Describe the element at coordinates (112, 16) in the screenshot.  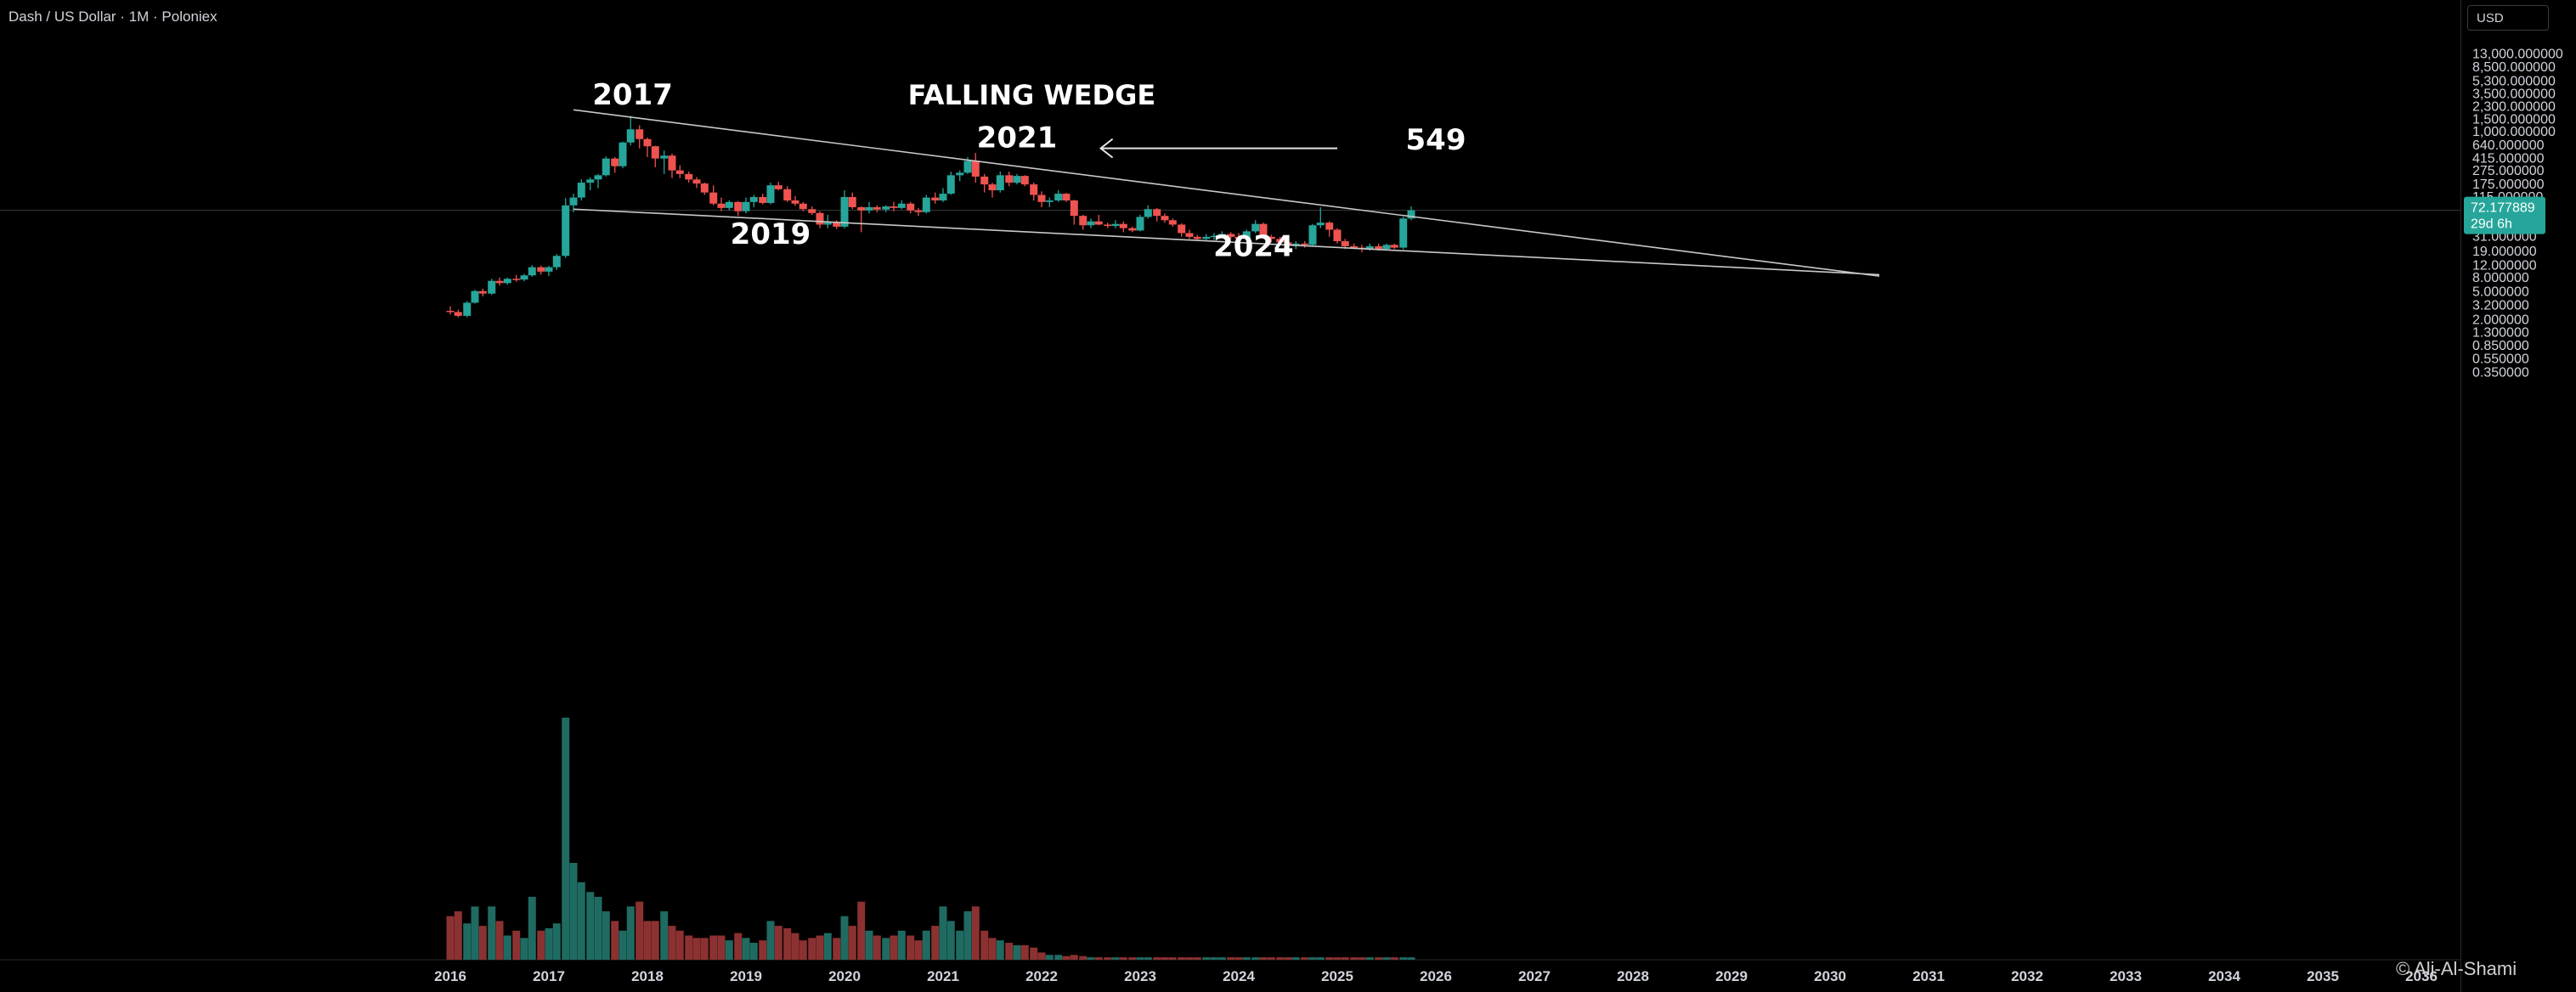
I see `symbol-title: Dash / US Dollar · 1M · Poloniex` at that location.